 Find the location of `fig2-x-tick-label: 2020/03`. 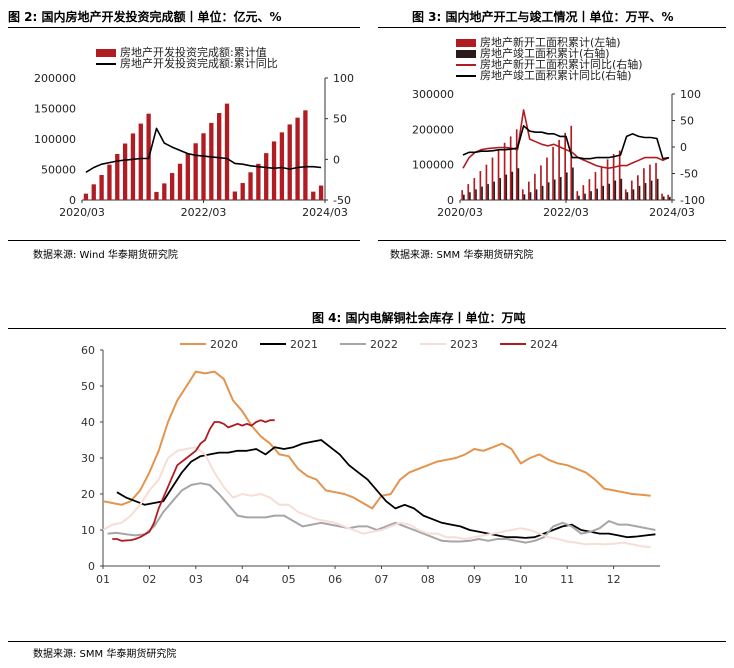

fig2-x-tick-label: 2020/03 is located at coordinates (82, 212).